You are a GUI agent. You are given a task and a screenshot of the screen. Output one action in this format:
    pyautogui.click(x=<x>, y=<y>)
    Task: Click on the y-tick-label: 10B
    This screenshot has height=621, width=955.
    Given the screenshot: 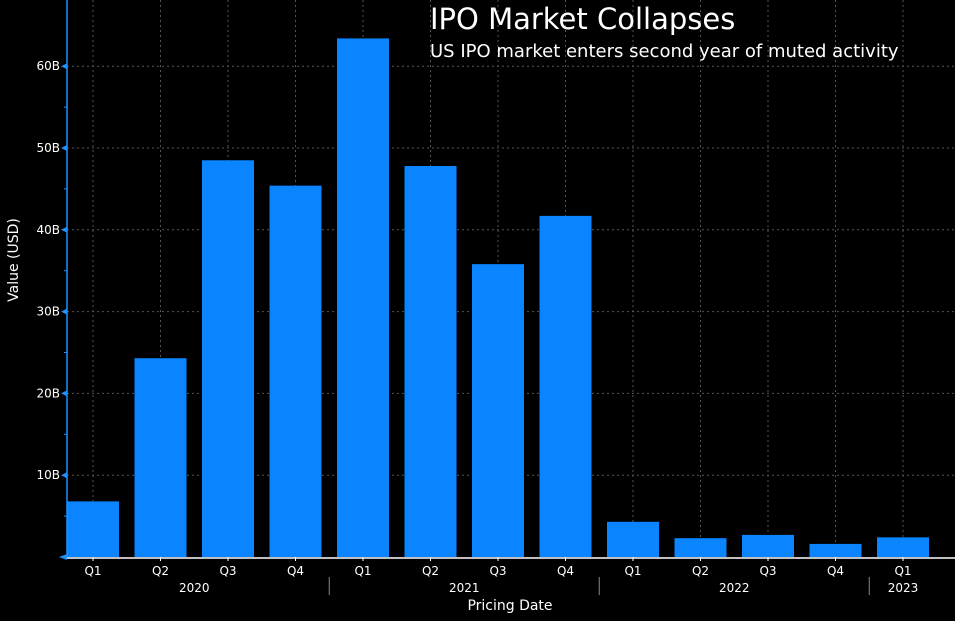 What is the action you would take?
    pyautogui.click(x=48, y=475)
    